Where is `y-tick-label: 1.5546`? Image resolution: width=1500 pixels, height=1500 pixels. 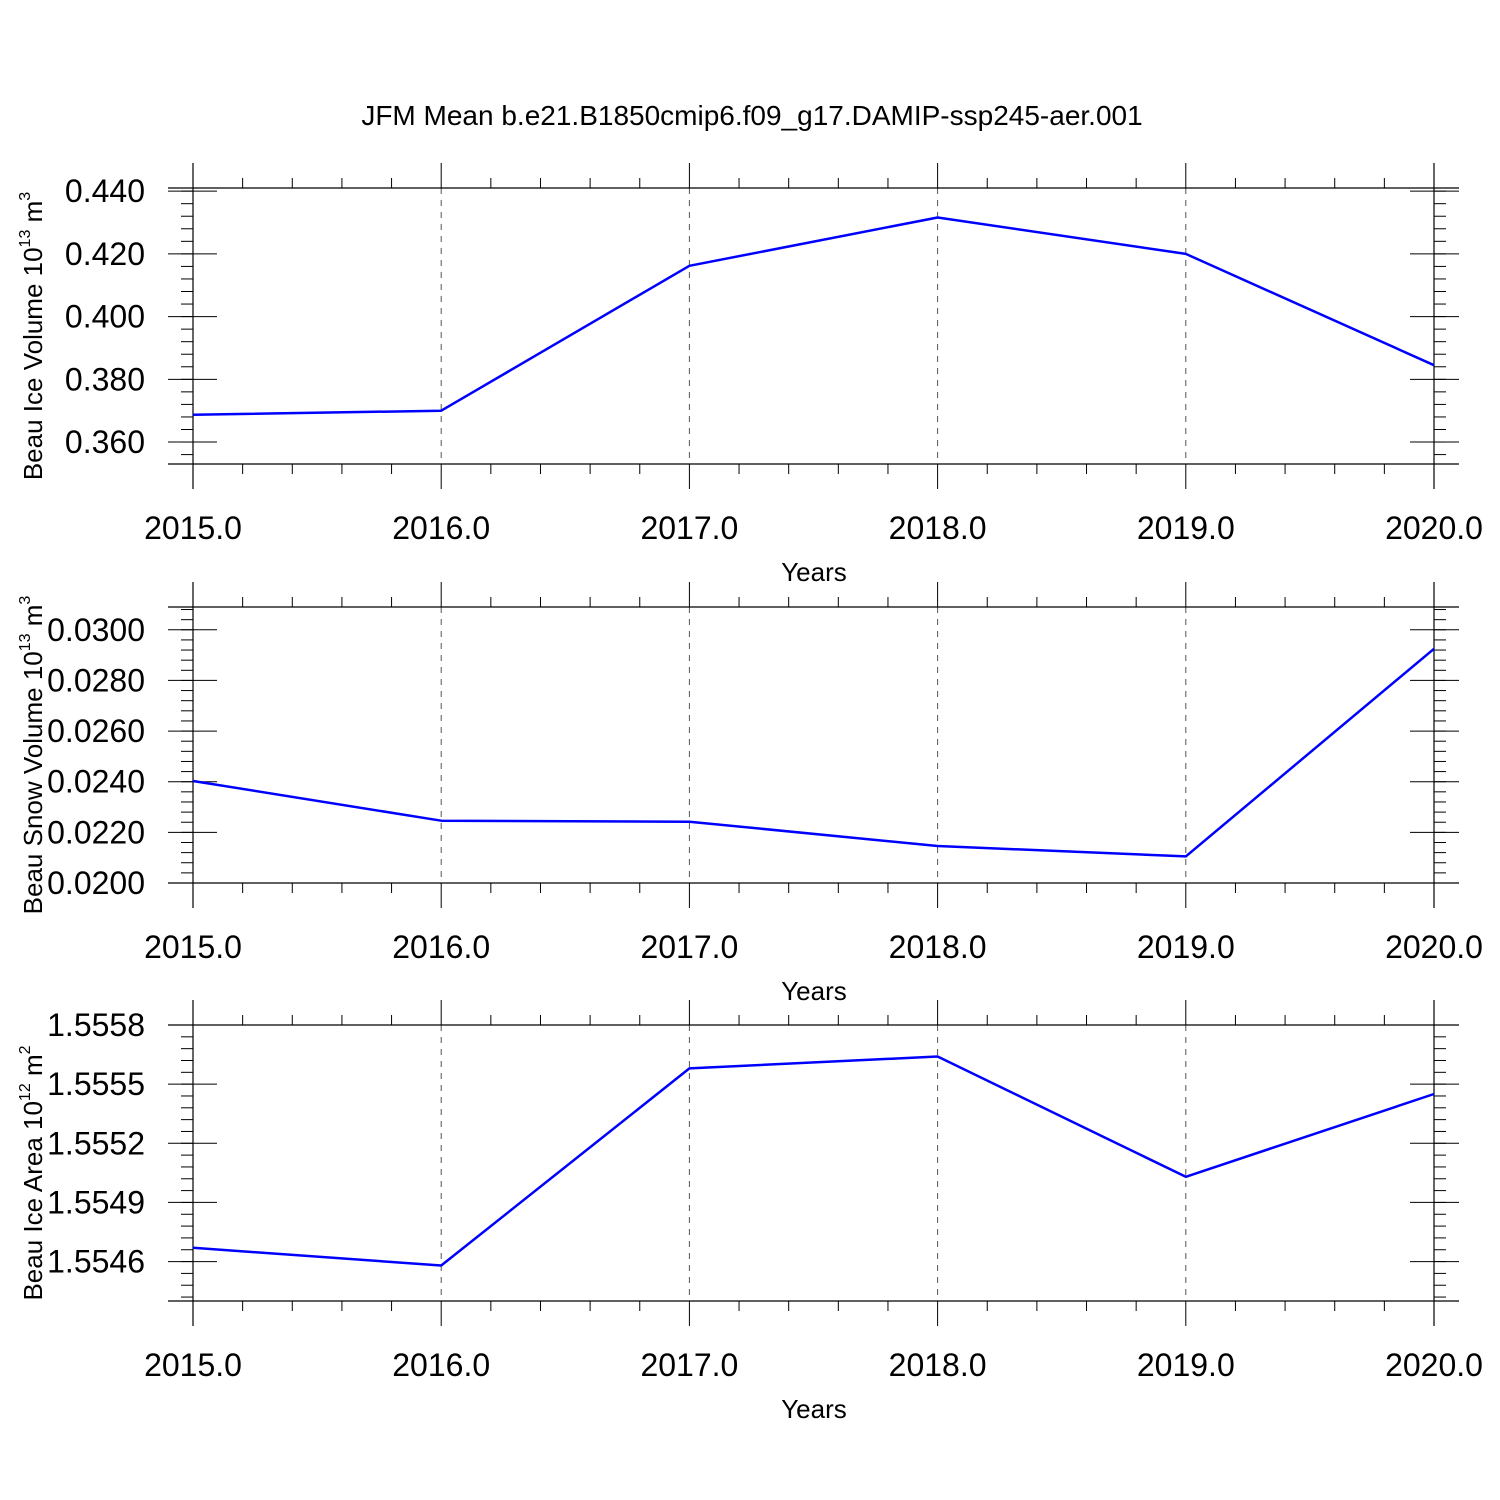
y-tick-label: 1.5546 is located at coordinates (96, 1262).